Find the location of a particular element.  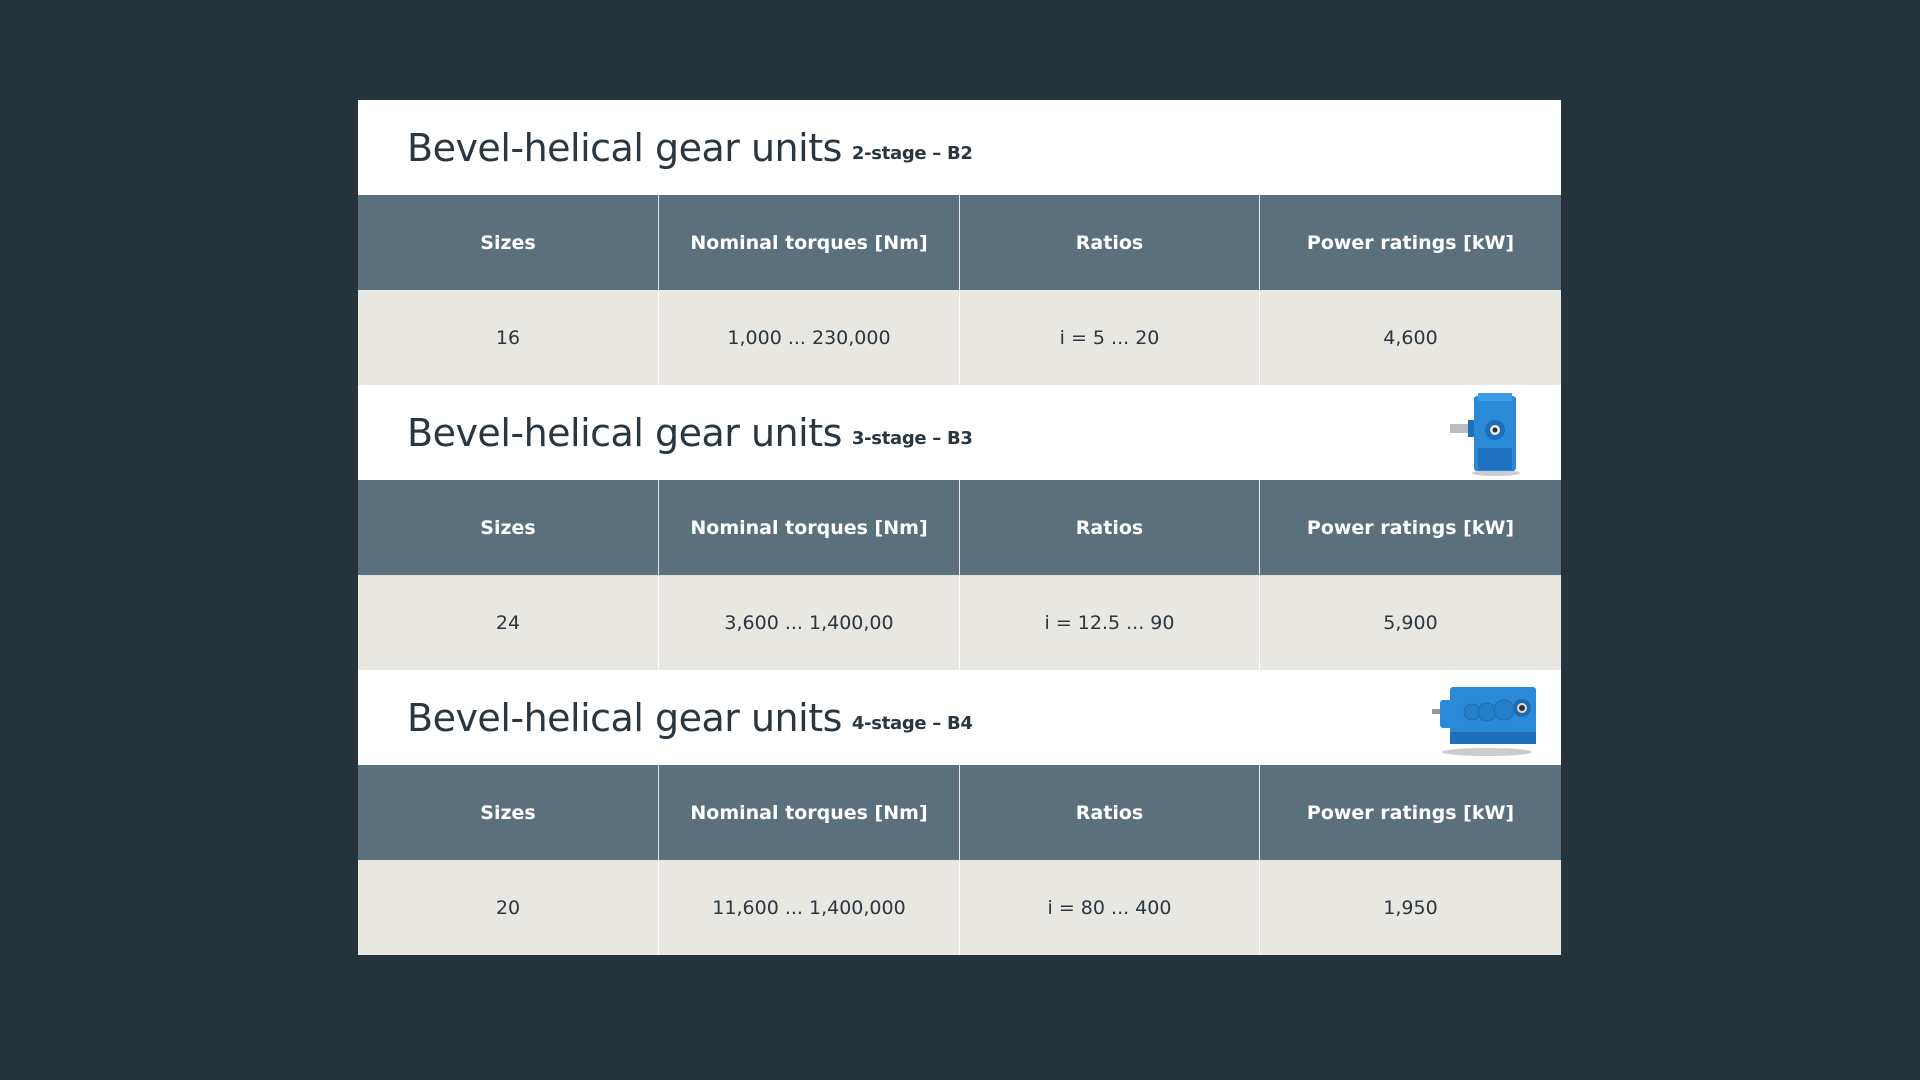

table-row: 16 1,000 ... 230,000 i = 5 ... 20 4,600 is located at coordinates (959, 337).